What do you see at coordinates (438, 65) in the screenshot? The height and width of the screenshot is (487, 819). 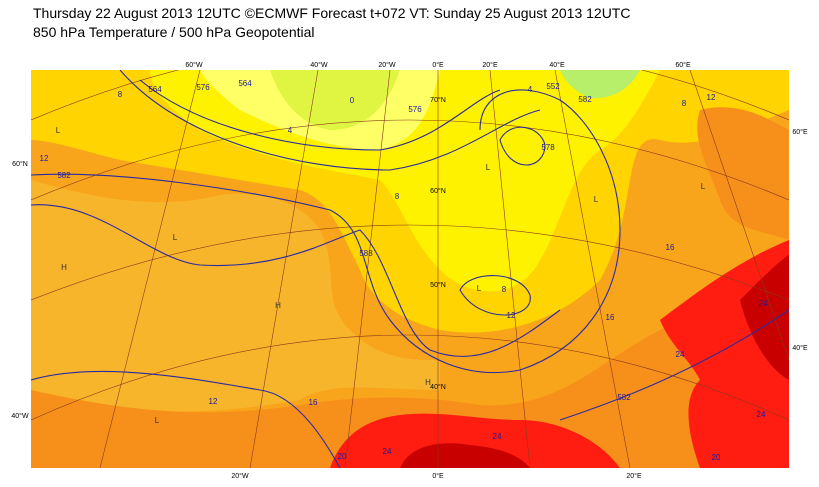 I see `top-graticule-label: 0°E` at bounding box center [438, 65].